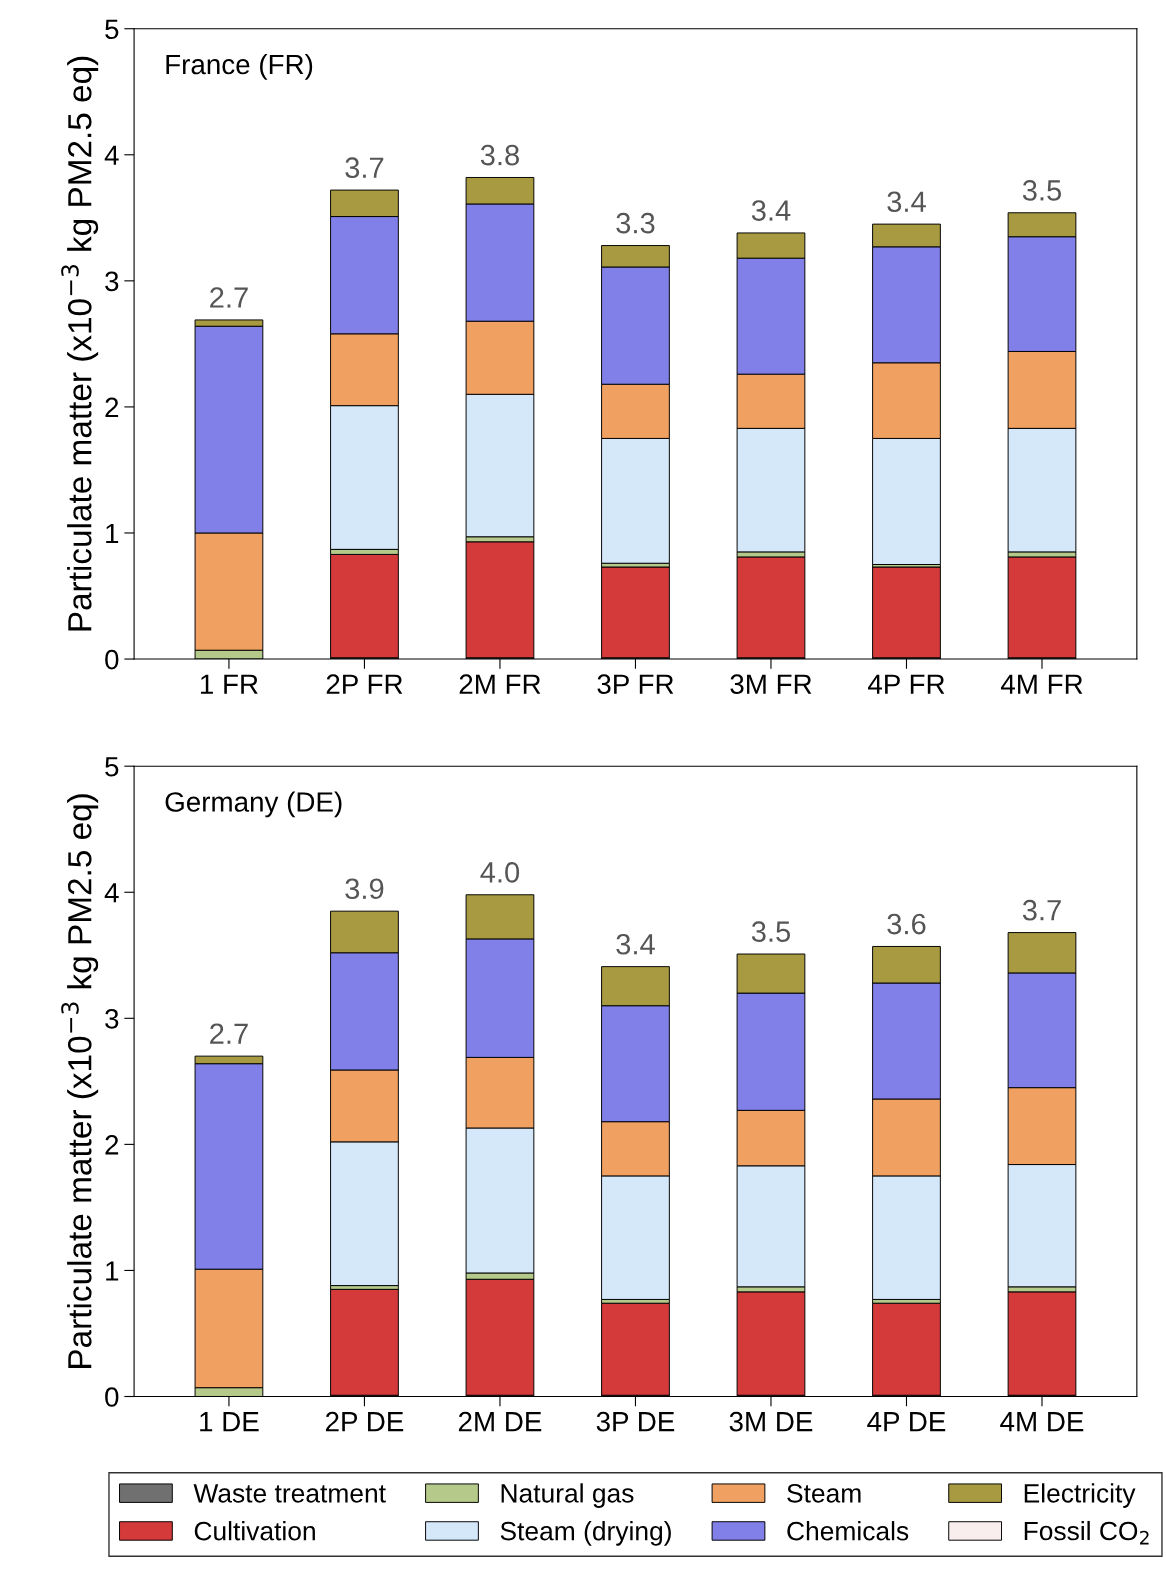 This screenshot has height=1596, width=1166. Describe the element at coordinates (906, 684) in the screenshot. I see `x-tick-label: 4P FR` at that location.